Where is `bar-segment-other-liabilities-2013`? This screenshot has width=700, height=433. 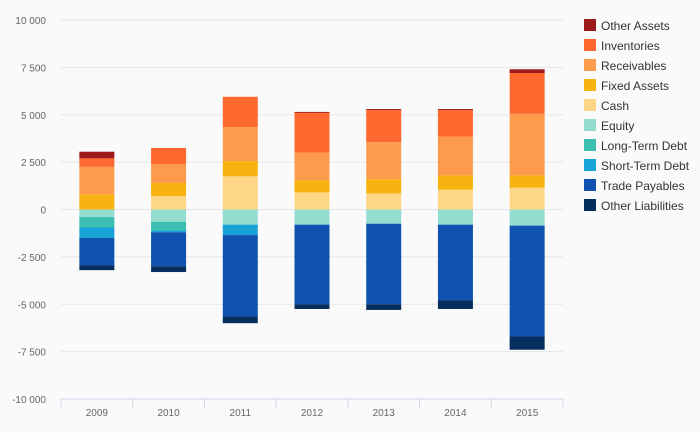 bar-segment-other-liabilities-2013 is located at coordinates (384, 307).